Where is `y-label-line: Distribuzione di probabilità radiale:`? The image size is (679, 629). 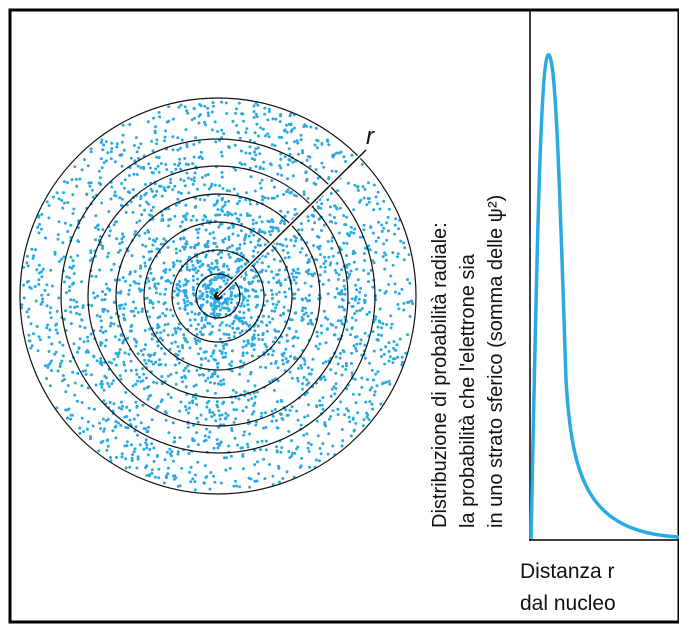
y-label-line: Distribuzione di probabilità radiale: is located at coordinates (440, 375).